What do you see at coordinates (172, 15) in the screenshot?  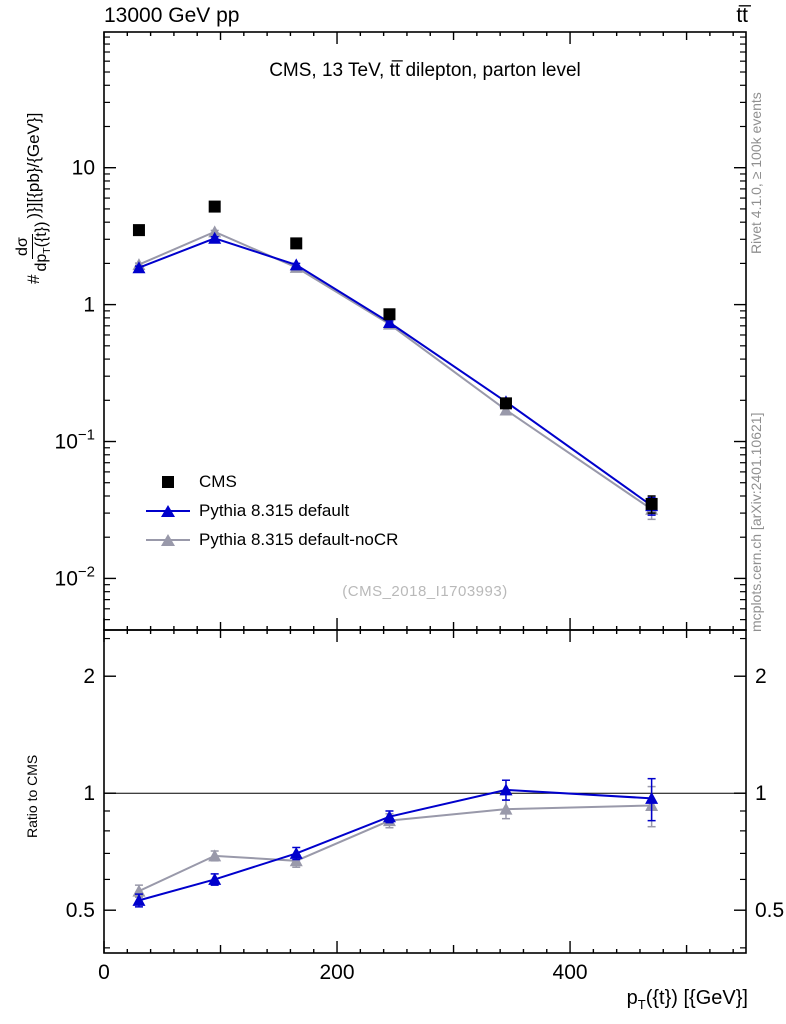 I see `beam-energy-label: 13000 GeV pp` at bounding box center [172, 15].